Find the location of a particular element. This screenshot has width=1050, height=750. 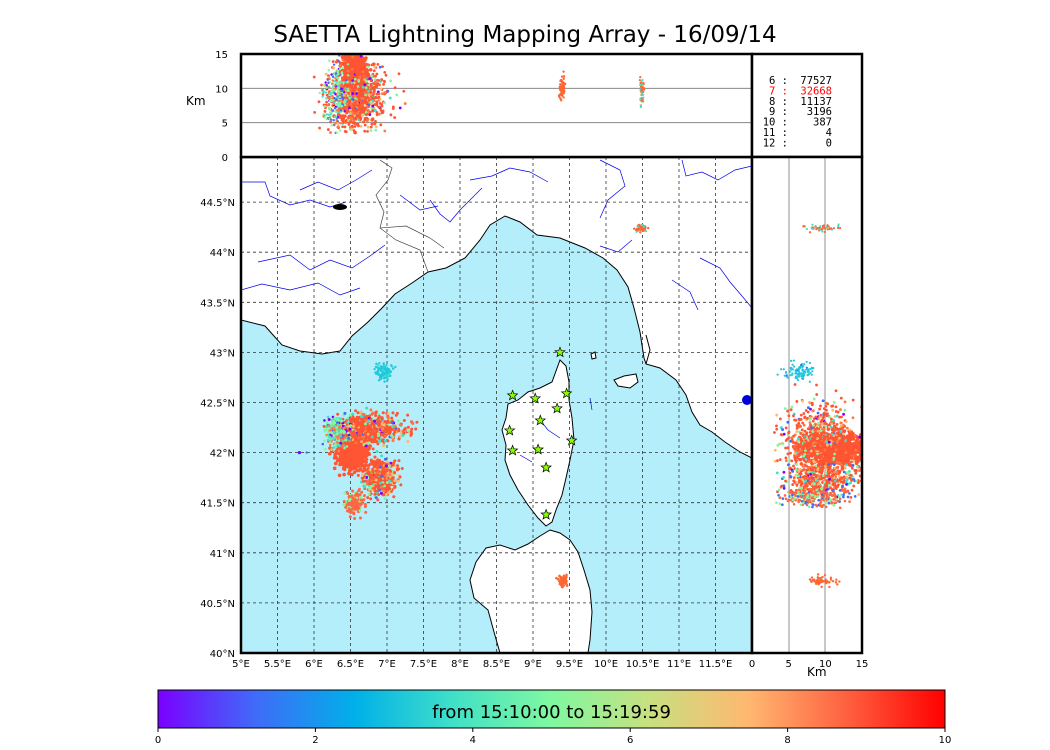

map-x-tick-label: 7.5°E is located at coordinates (423, 664).